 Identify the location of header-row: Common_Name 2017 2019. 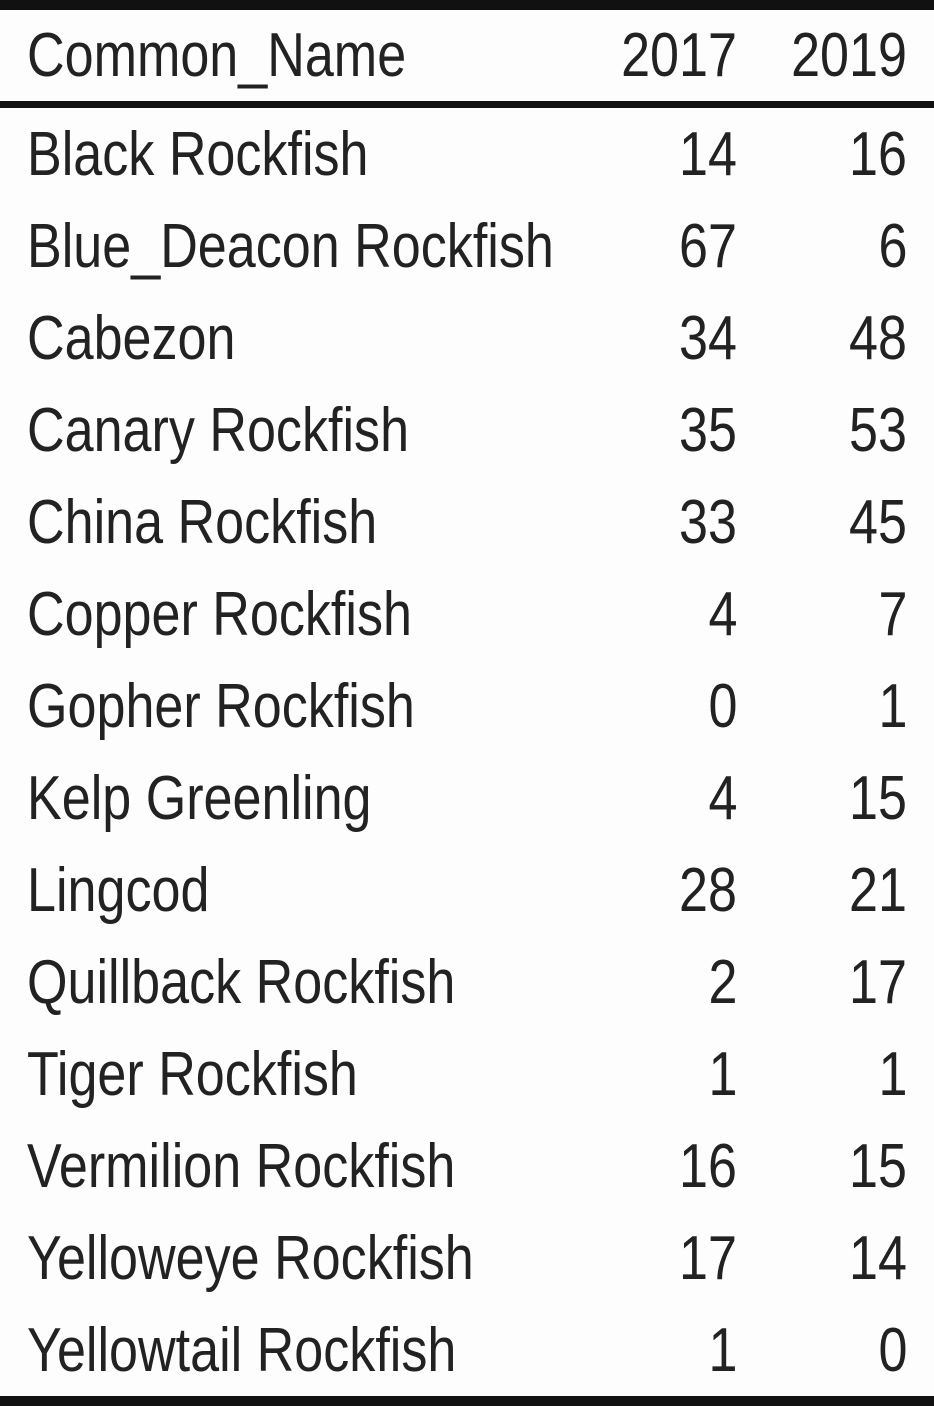
(467, 55).